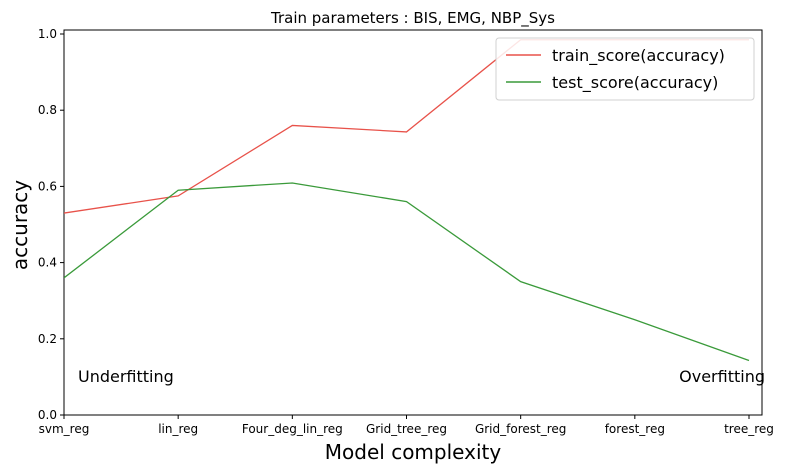  What do you see at coordinates (20, 225) in the screenshot?
I see `y-axis-label: accuracy` at bounding box center [20, 225].